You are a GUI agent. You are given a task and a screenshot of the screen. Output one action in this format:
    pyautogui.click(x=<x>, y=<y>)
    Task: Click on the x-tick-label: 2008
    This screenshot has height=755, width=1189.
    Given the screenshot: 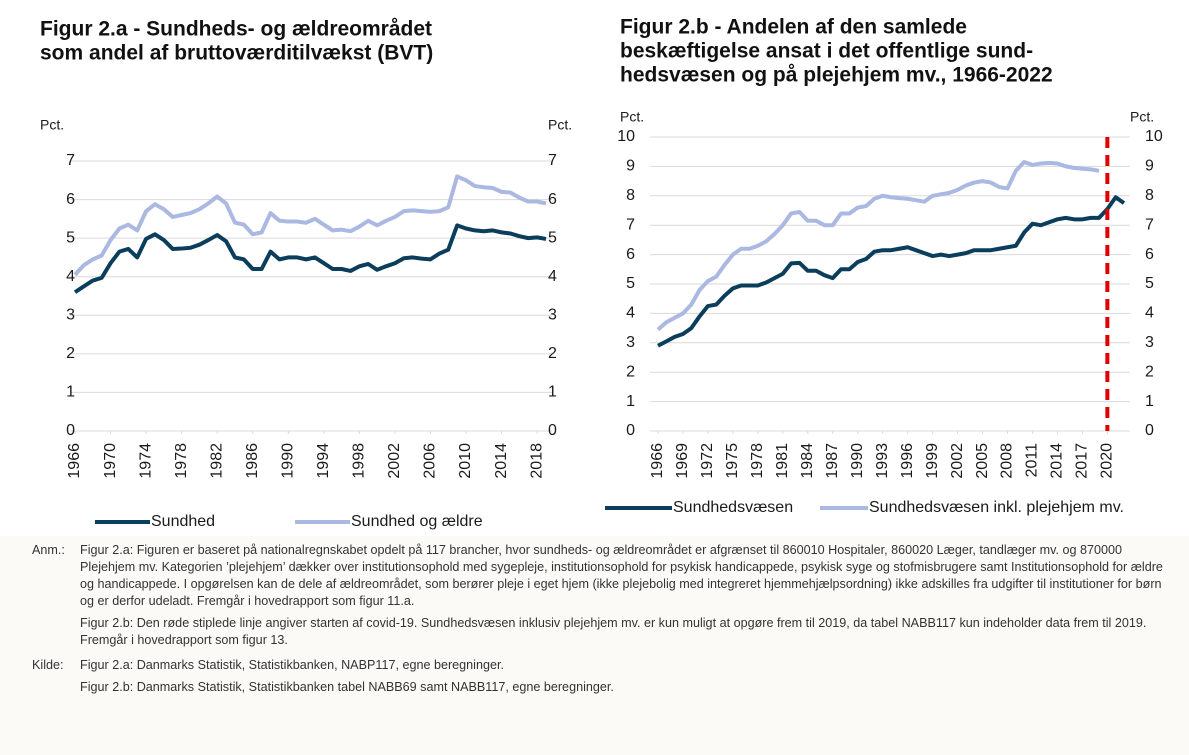 What is the action you would take?
    pyautogui.click(x=1007, y=461)
    